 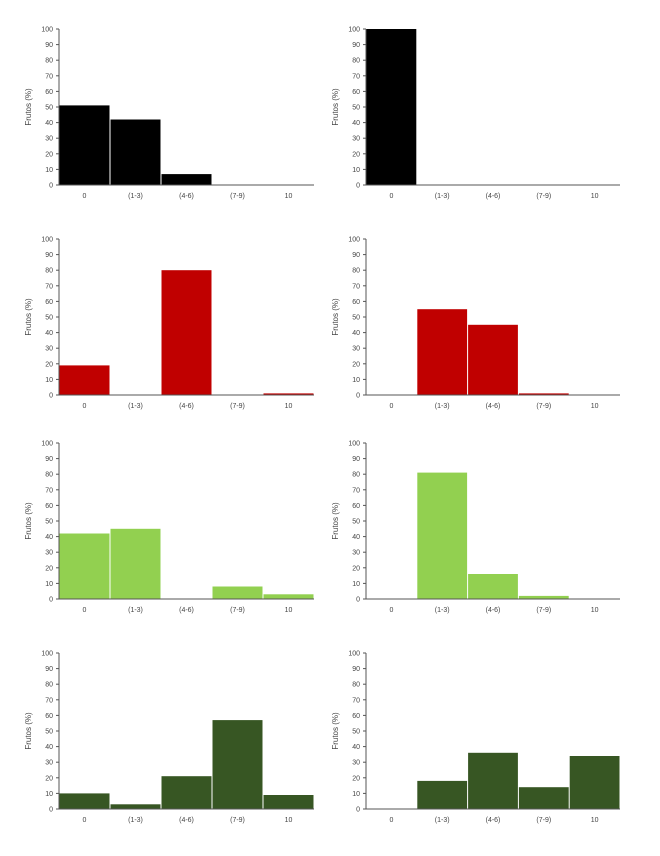 I want to click on bar-10: 10: 9, so click(x=288, y=802).